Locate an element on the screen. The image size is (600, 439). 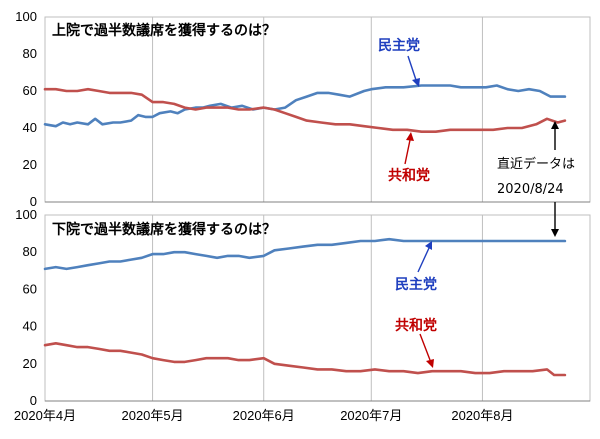
x-tick-label: 2020年4月 is located at coordinates (45, 415).